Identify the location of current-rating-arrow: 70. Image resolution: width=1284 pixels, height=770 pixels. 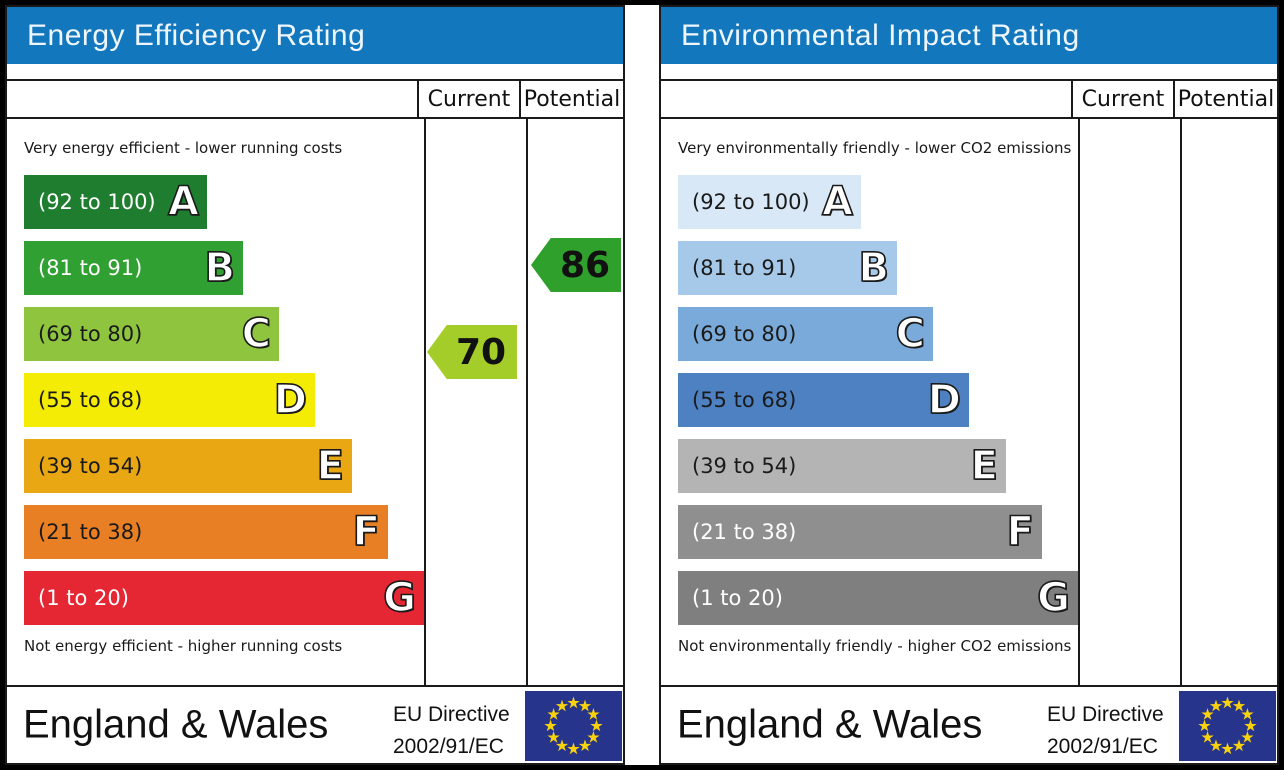
(472, 352).